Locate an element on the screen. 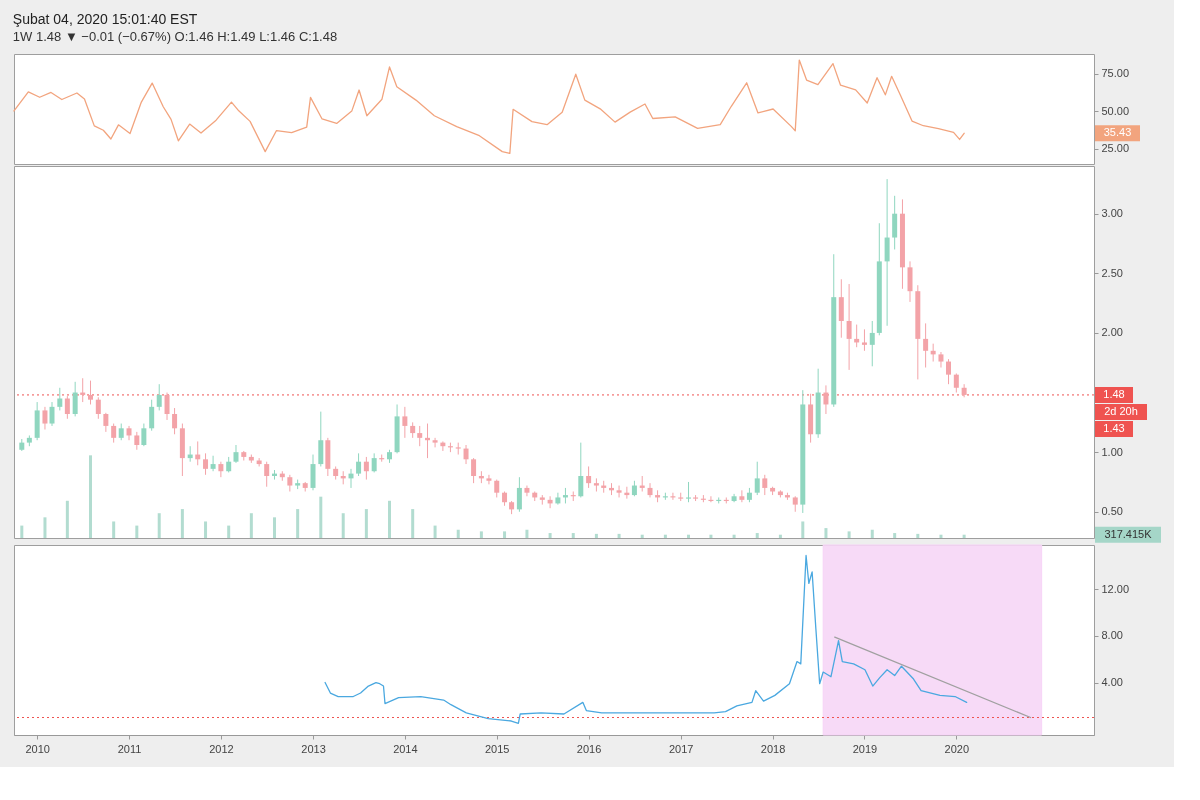 The width and height of the screenshot is (1200, 800). x-tick-label: 2011 is located at coordinates (129, 748).